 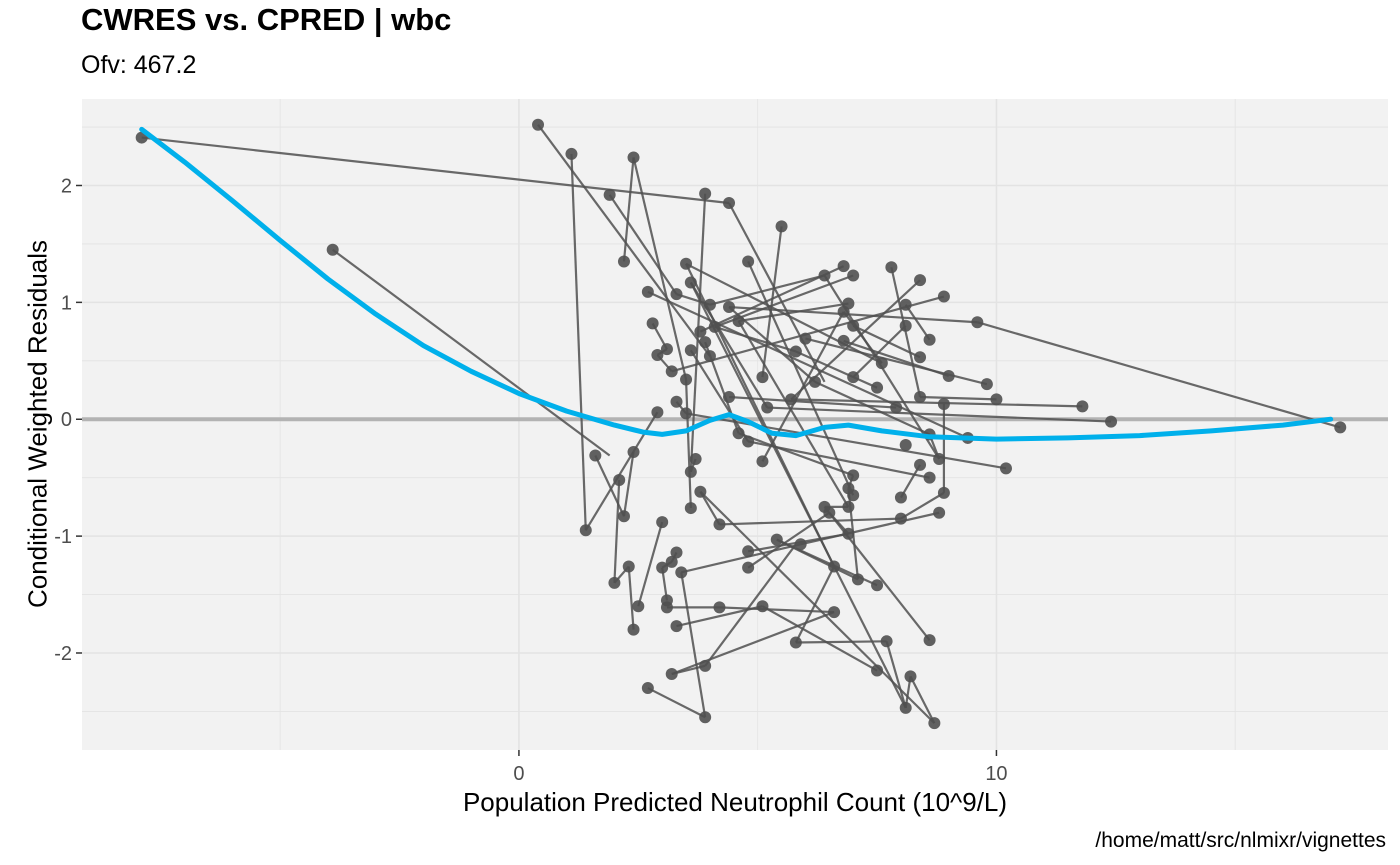 What do you see at coordinates (139, 65) in the screenshot?
I see `chart-subtitle: Ofv: 467.2` at bounding box center [139, 65].